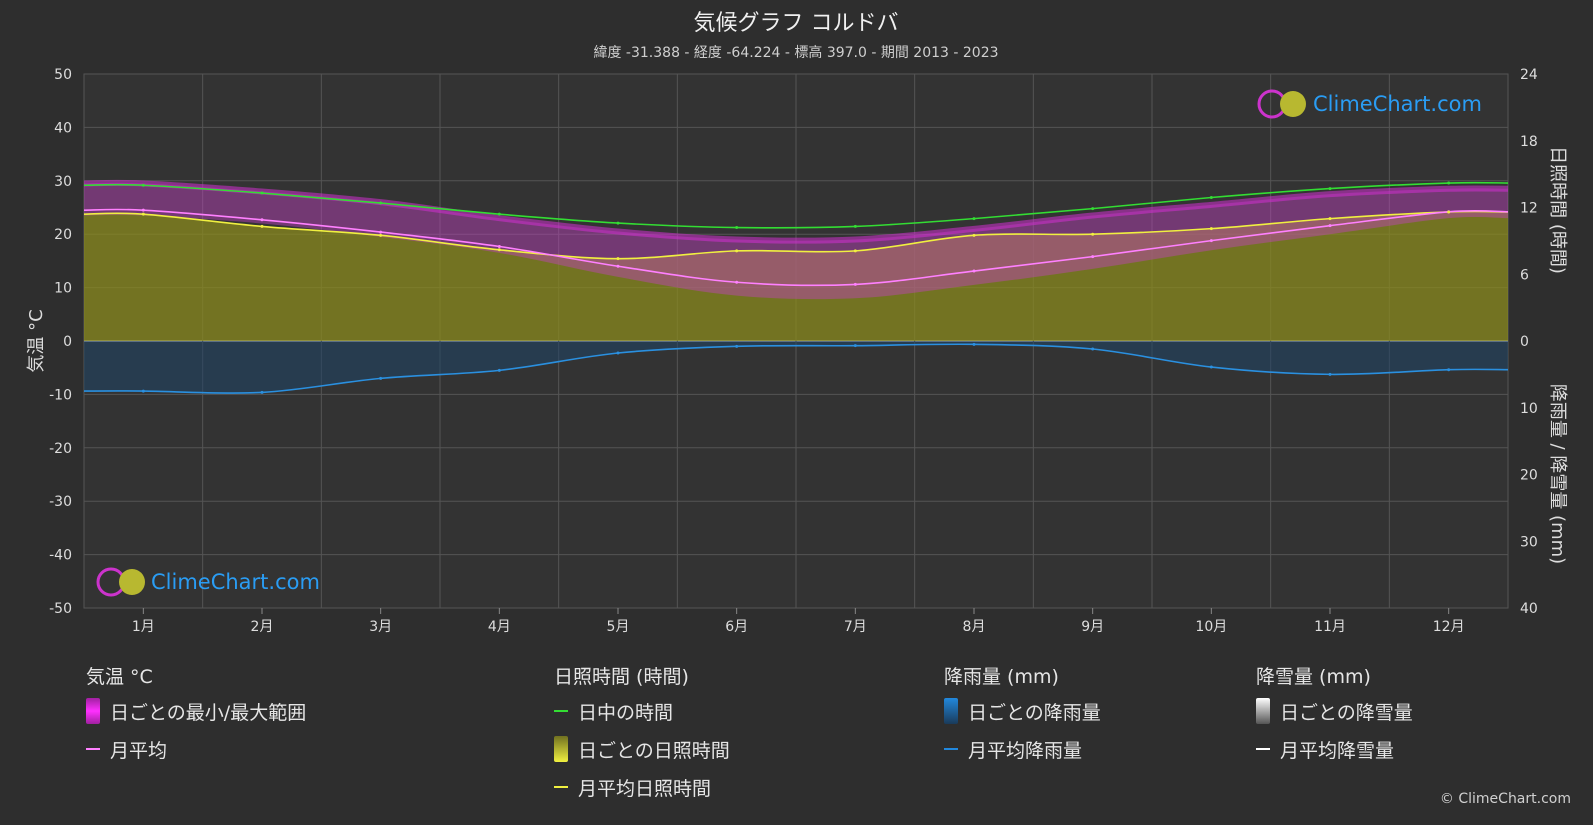 This screenshot has width=1593, height=825. Describe the element at coordinates (36, 340) in the screenshot. I see `y-left-label: 気温 °C` at that location.